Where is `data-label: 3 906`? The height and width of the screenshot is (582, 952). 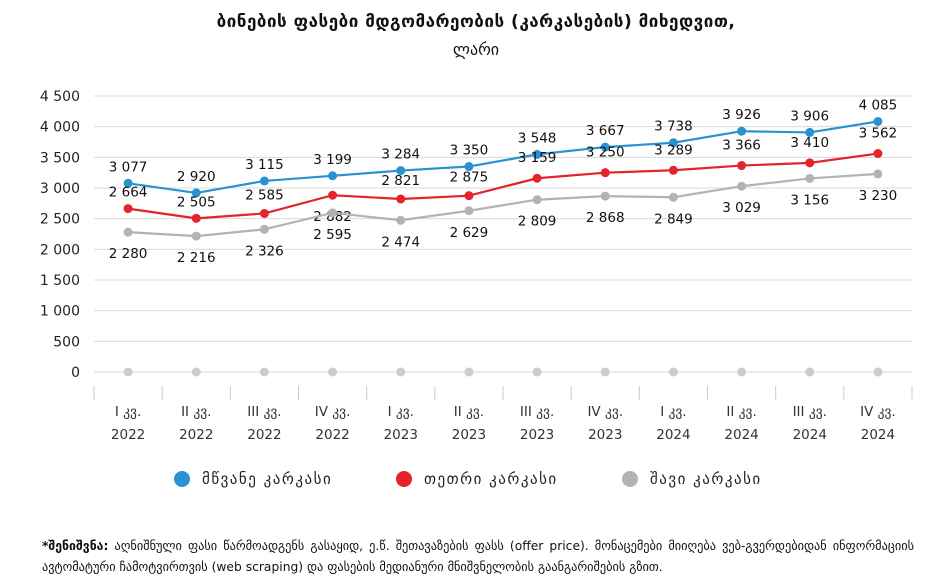
data-label: 3 906 is located at coordinates (809, 116).